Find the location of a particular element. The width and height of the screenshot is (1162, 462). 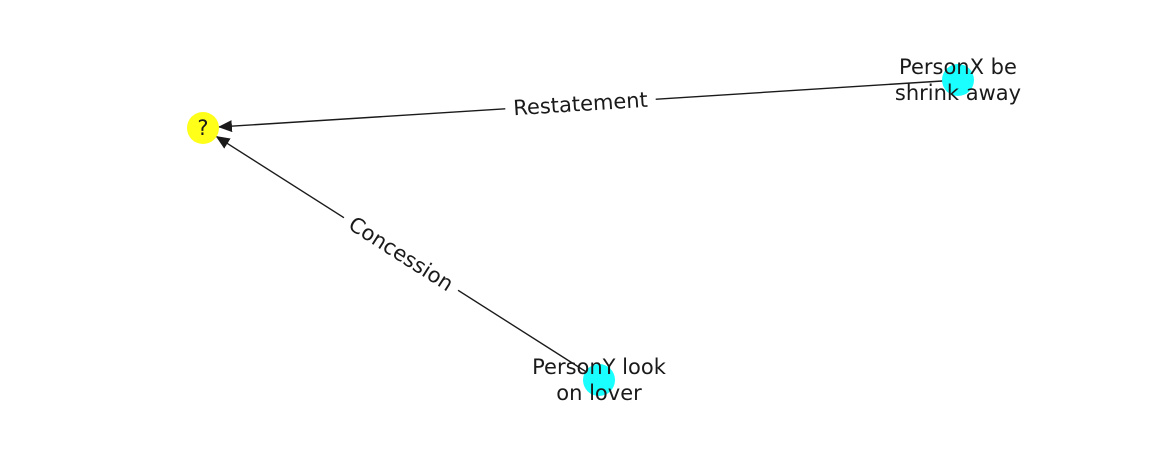

edge-label-group-concession: Concession is located at coordinates (401, 254).